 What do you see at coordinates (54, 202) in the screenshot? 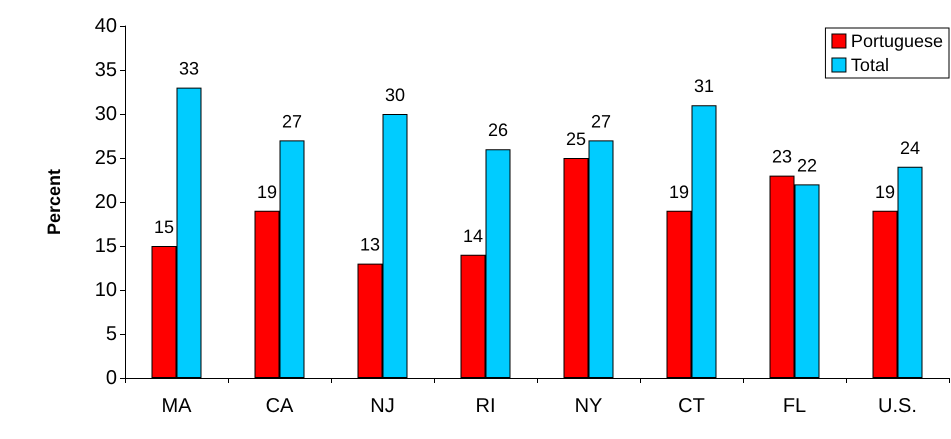
I see `y-axis-title: Percent` at bounding box center [54, 202].